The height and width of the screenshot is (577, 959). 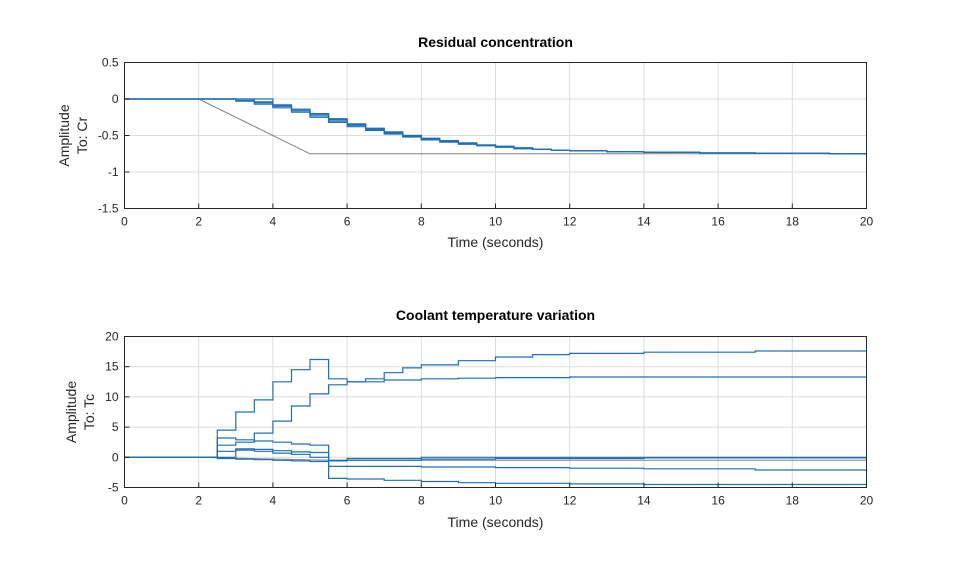 What do you see at coordinates (110, 63) in the screenshot?
I see `y-tick-label: 0.5` at bounding box center [110, 63].